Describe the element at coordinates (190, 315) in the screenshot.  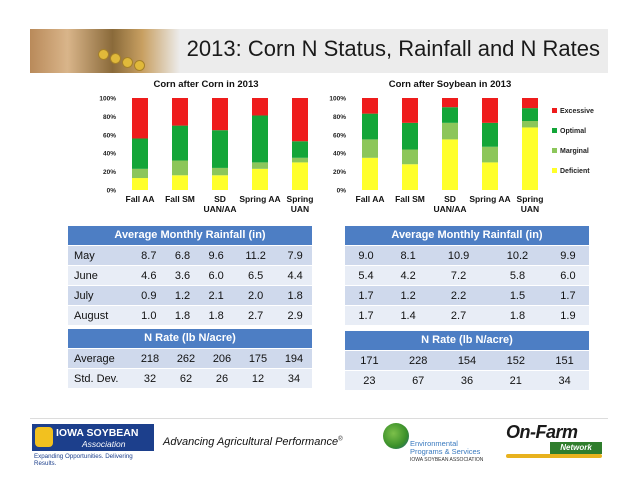
I see `table-row: August 1.0 1.8 1.8 2.7 2.9` at that location.